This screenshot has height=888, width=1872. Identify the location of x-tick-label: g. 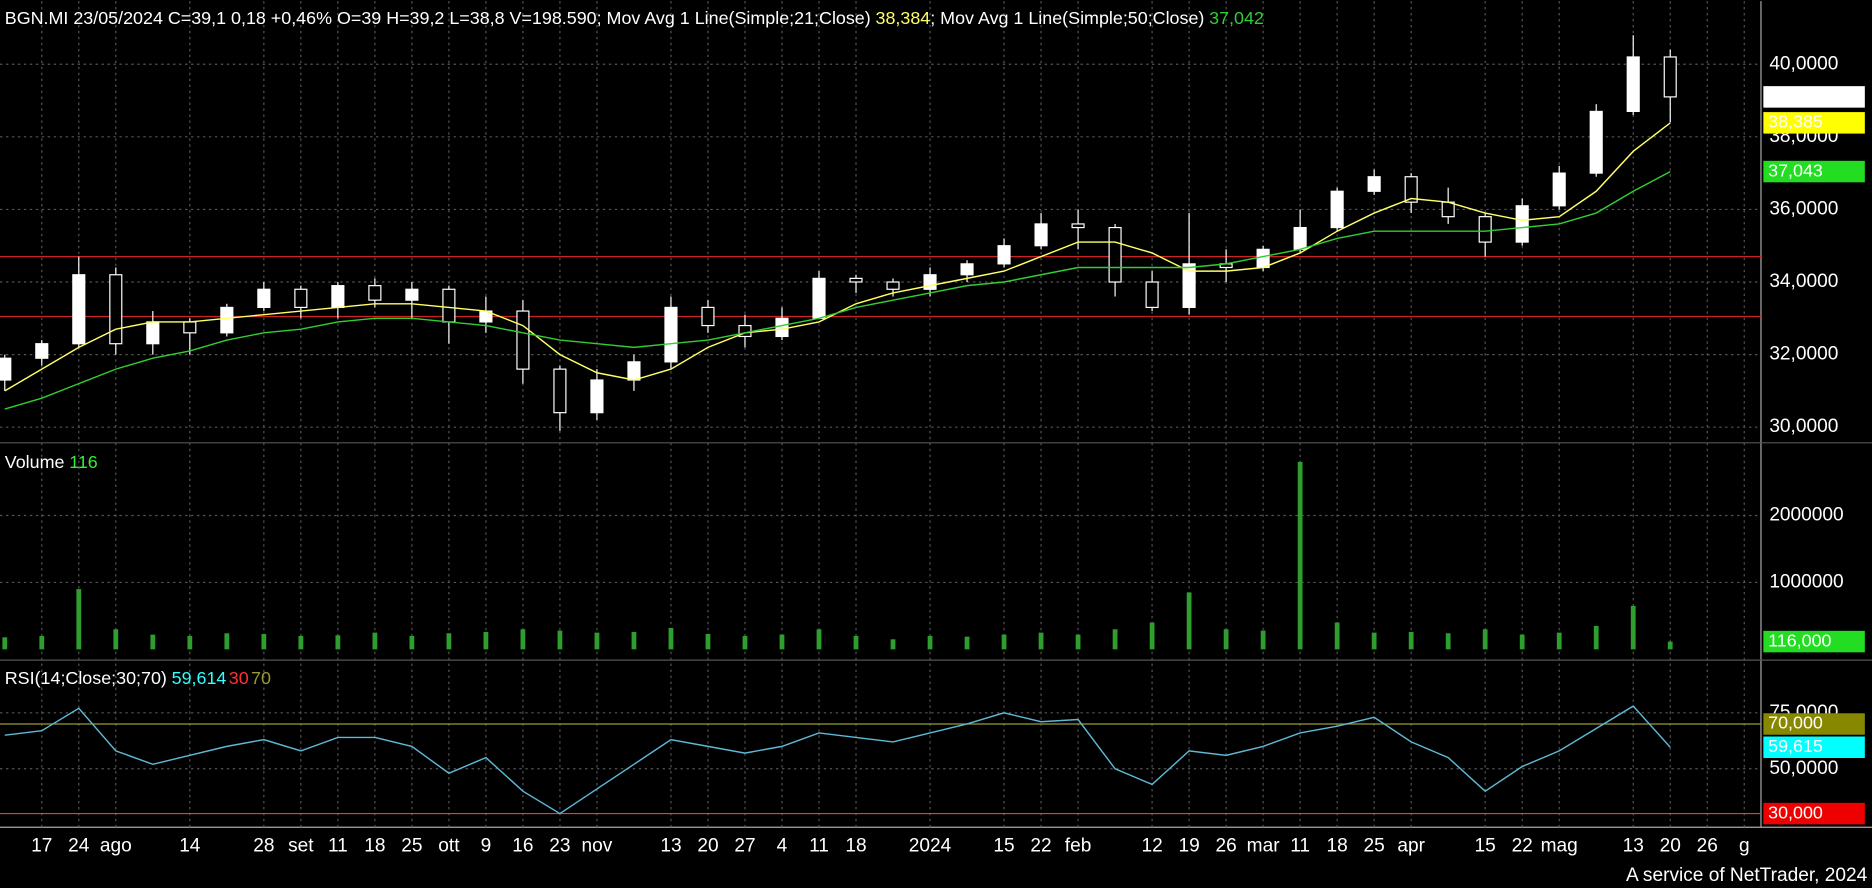
(1744, 845).